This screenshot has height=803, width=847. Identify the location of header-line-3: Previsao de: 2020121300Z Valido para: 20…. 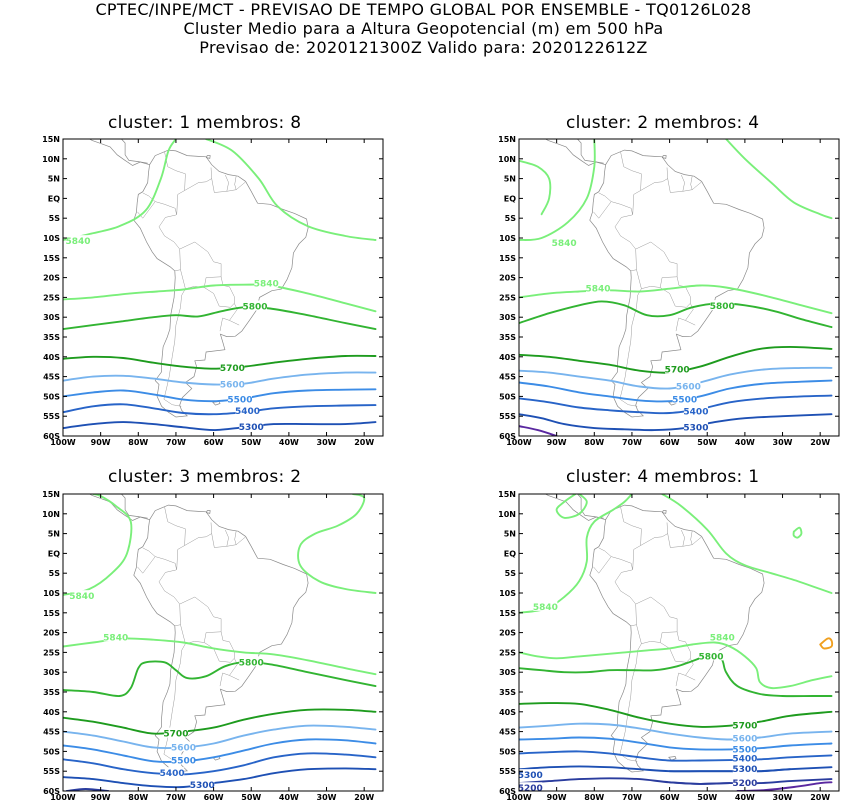
(423, 47).